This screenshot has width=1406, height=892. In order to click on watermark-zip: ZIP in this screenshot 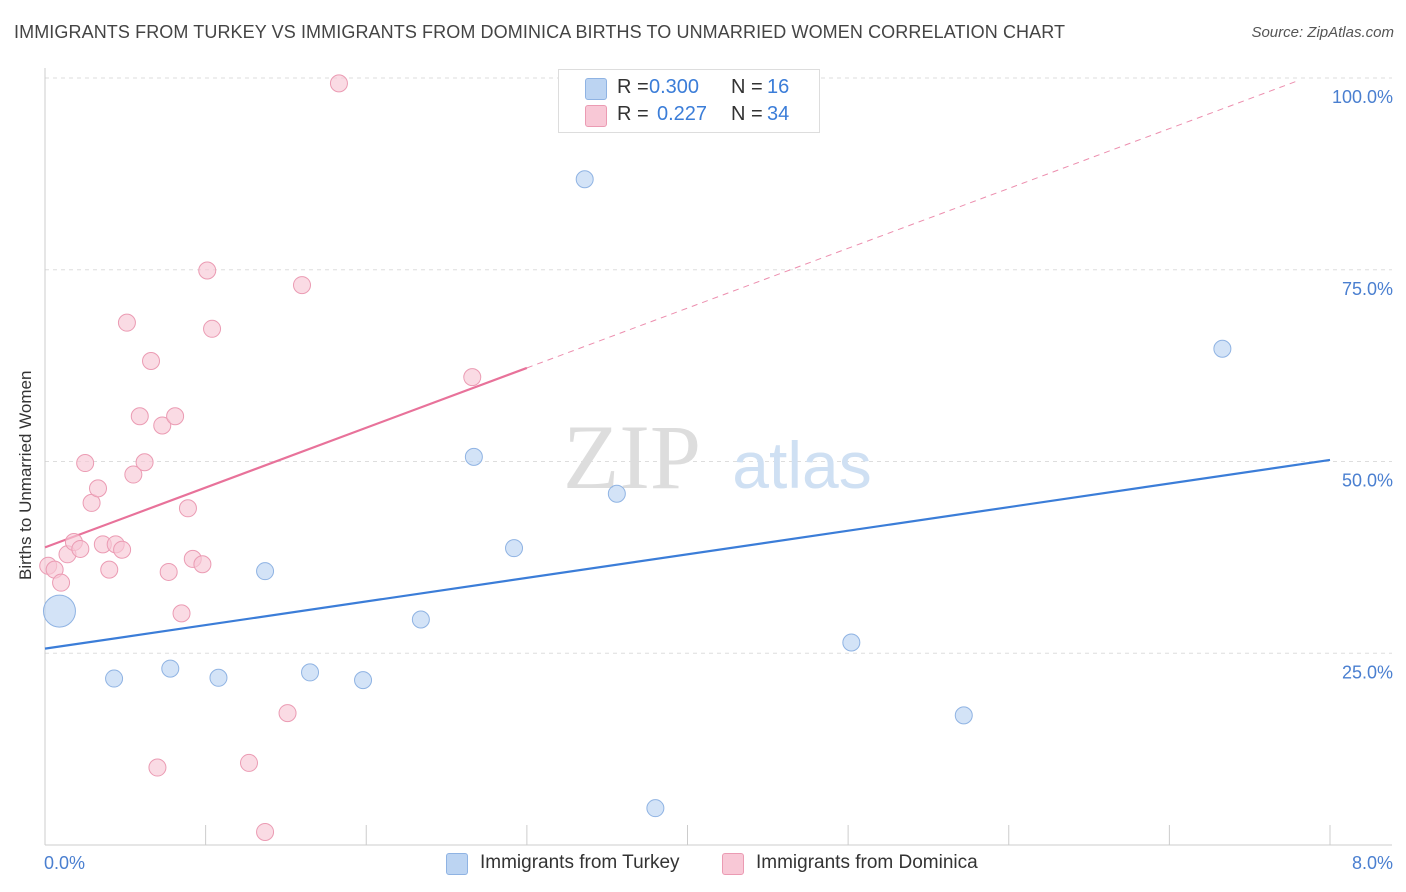, I will do `click(632, 457)`.